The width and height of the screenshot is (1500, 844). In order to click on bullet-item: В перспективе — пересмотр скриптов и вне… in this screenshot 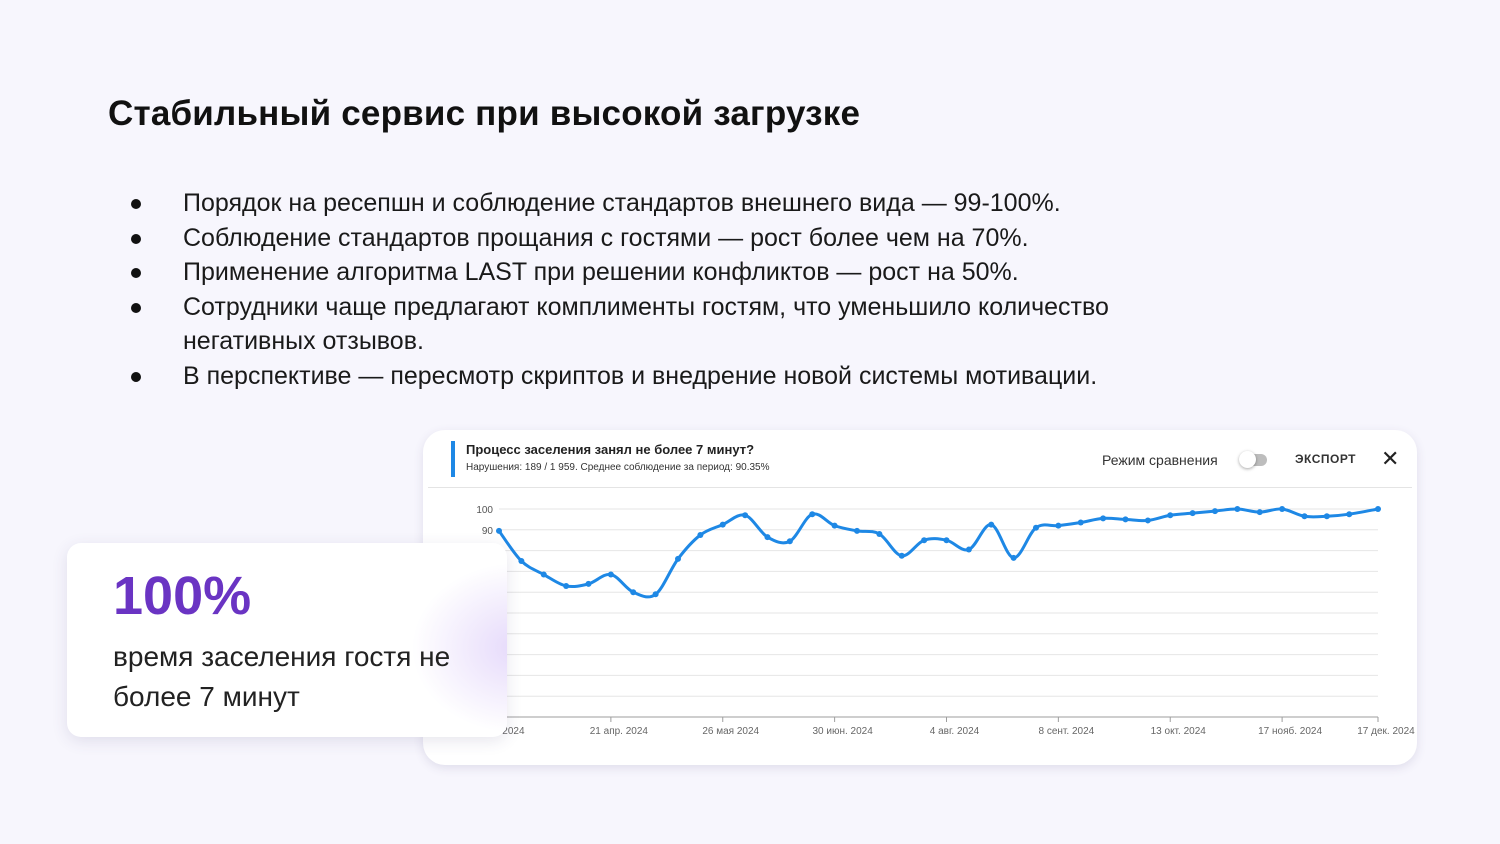, I will do `click(685, 376)`.